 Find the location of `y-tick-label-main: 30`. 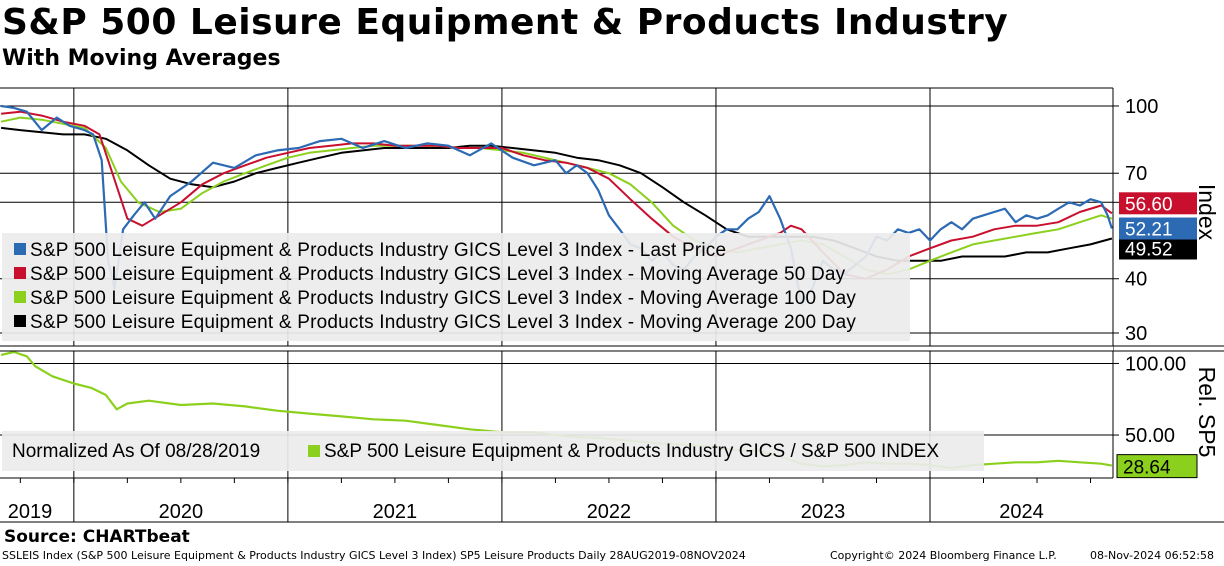

y-tick-label-main: 30 is located at coordinates (1136, 334).